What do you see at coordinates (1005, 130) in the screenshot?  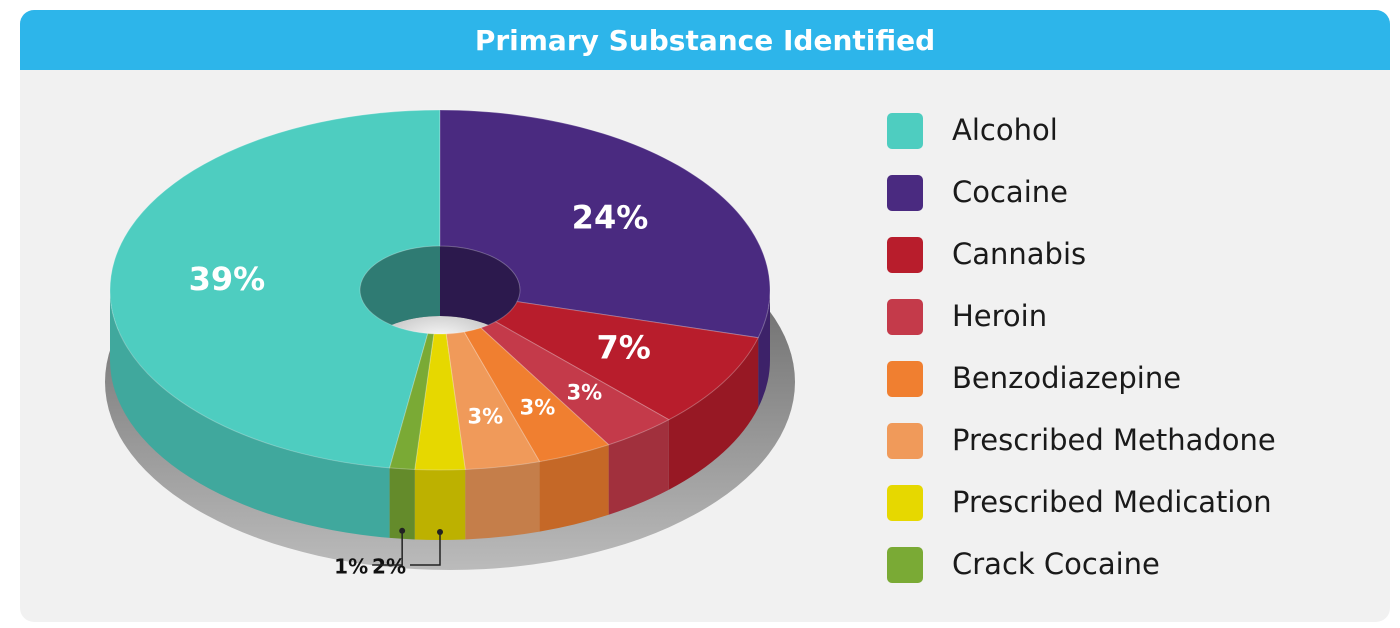 I see `legend-label: Alcohol` at bounding box center [1005, 130].